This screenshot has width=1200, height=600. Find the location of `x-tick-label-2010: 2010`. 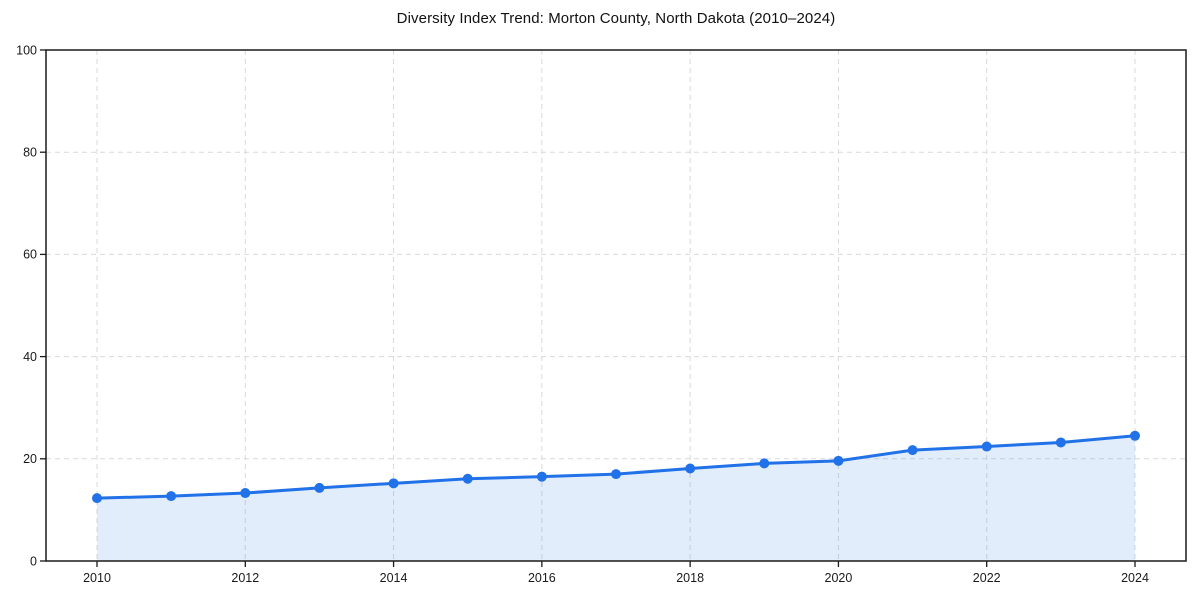

x-tick-label-2010: 2010 is located at coordinates (97, 578).